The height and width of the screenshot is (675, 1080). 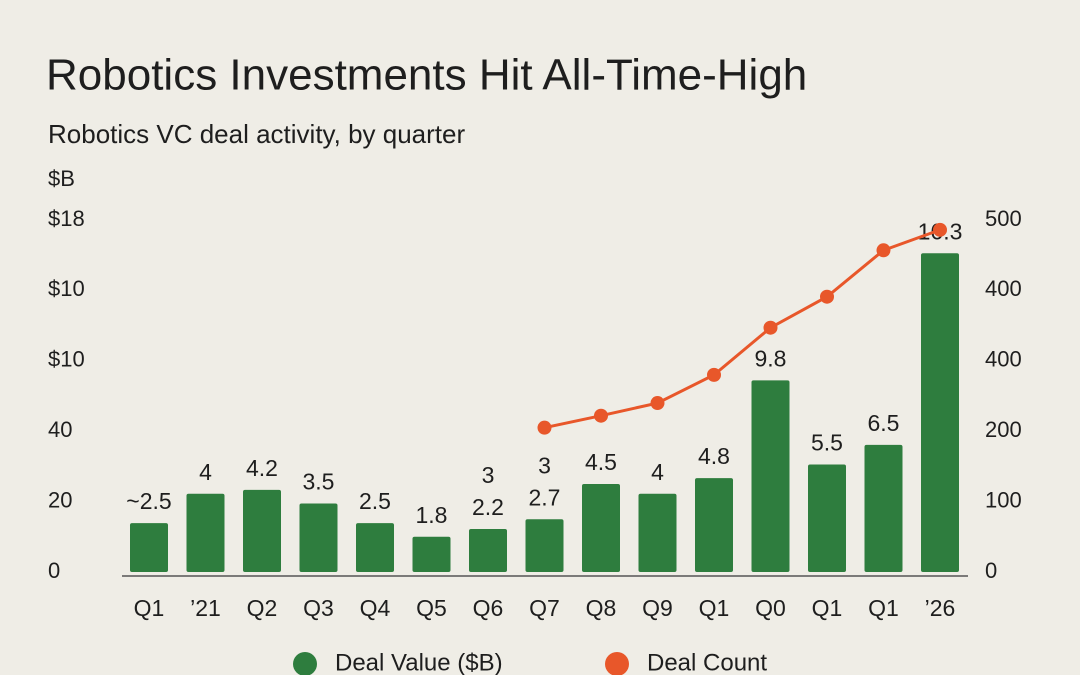 I want to click on legend-label: Deal Value ($B), so click(x=419, y=662).